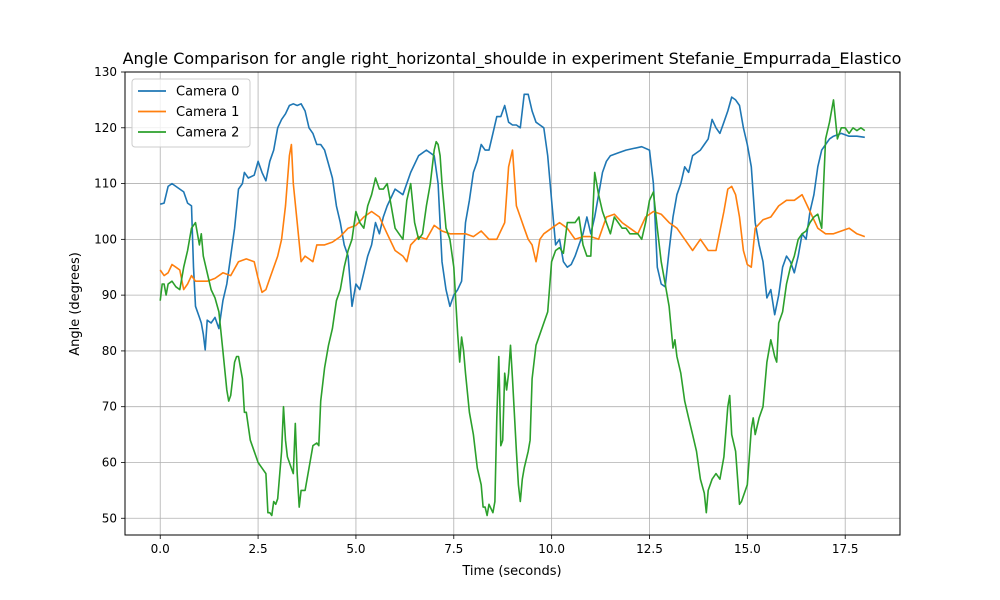 The image size is (1000, 600). What do you see at coordinates (109, 351) in the screenshot?
I see `y-tick-label: 80` at bounding box center [109, 351].